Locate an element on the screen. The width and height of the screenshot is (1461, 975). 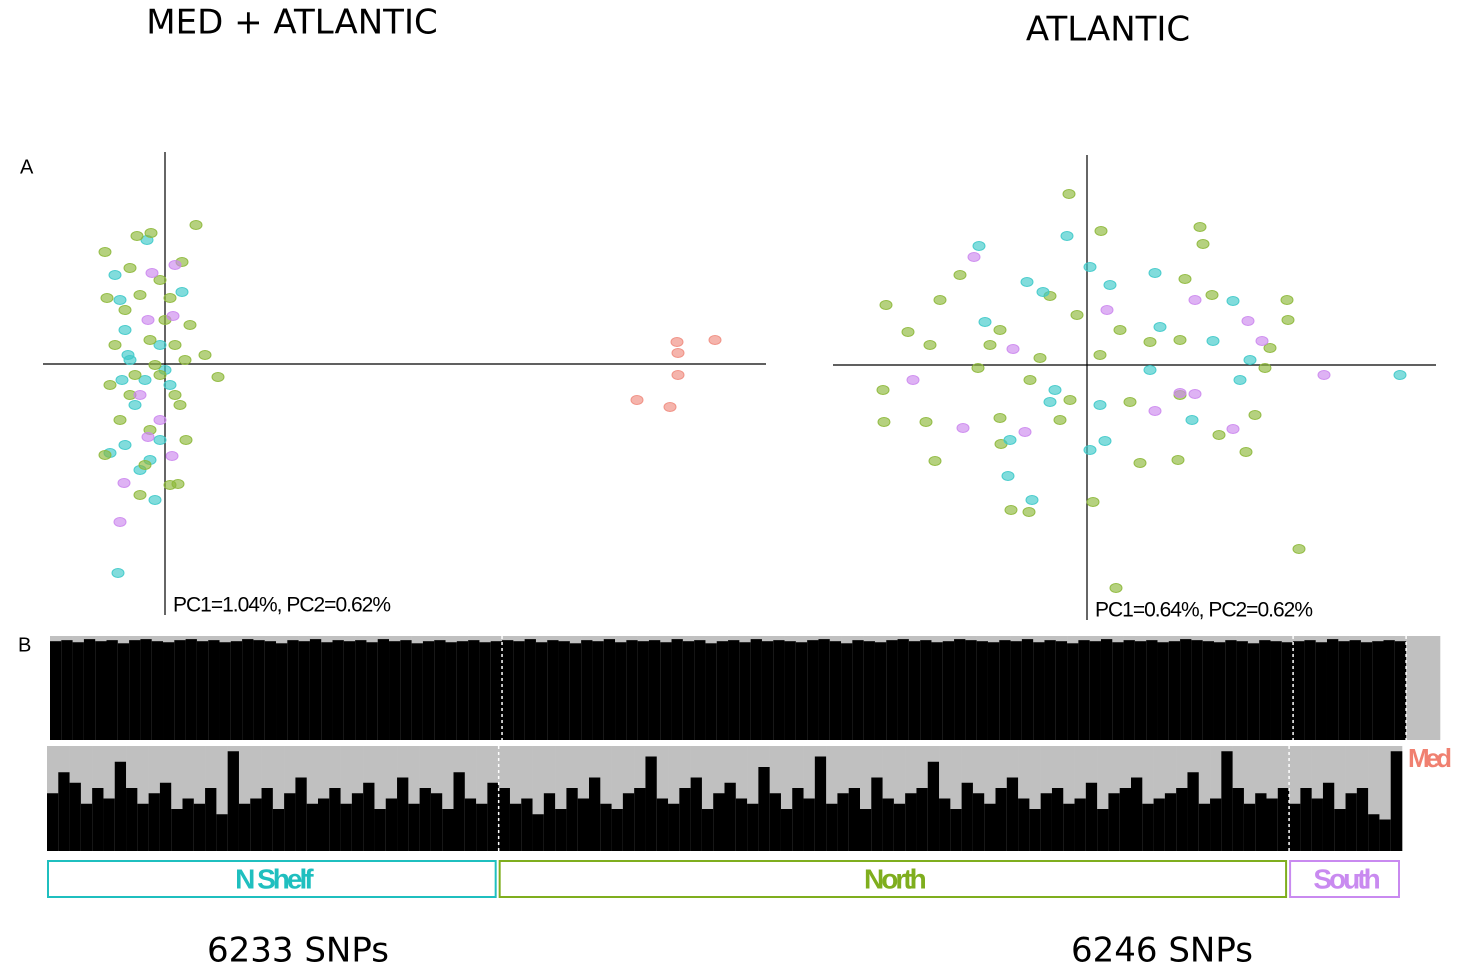
group-box is located at coordinates (272, 879).